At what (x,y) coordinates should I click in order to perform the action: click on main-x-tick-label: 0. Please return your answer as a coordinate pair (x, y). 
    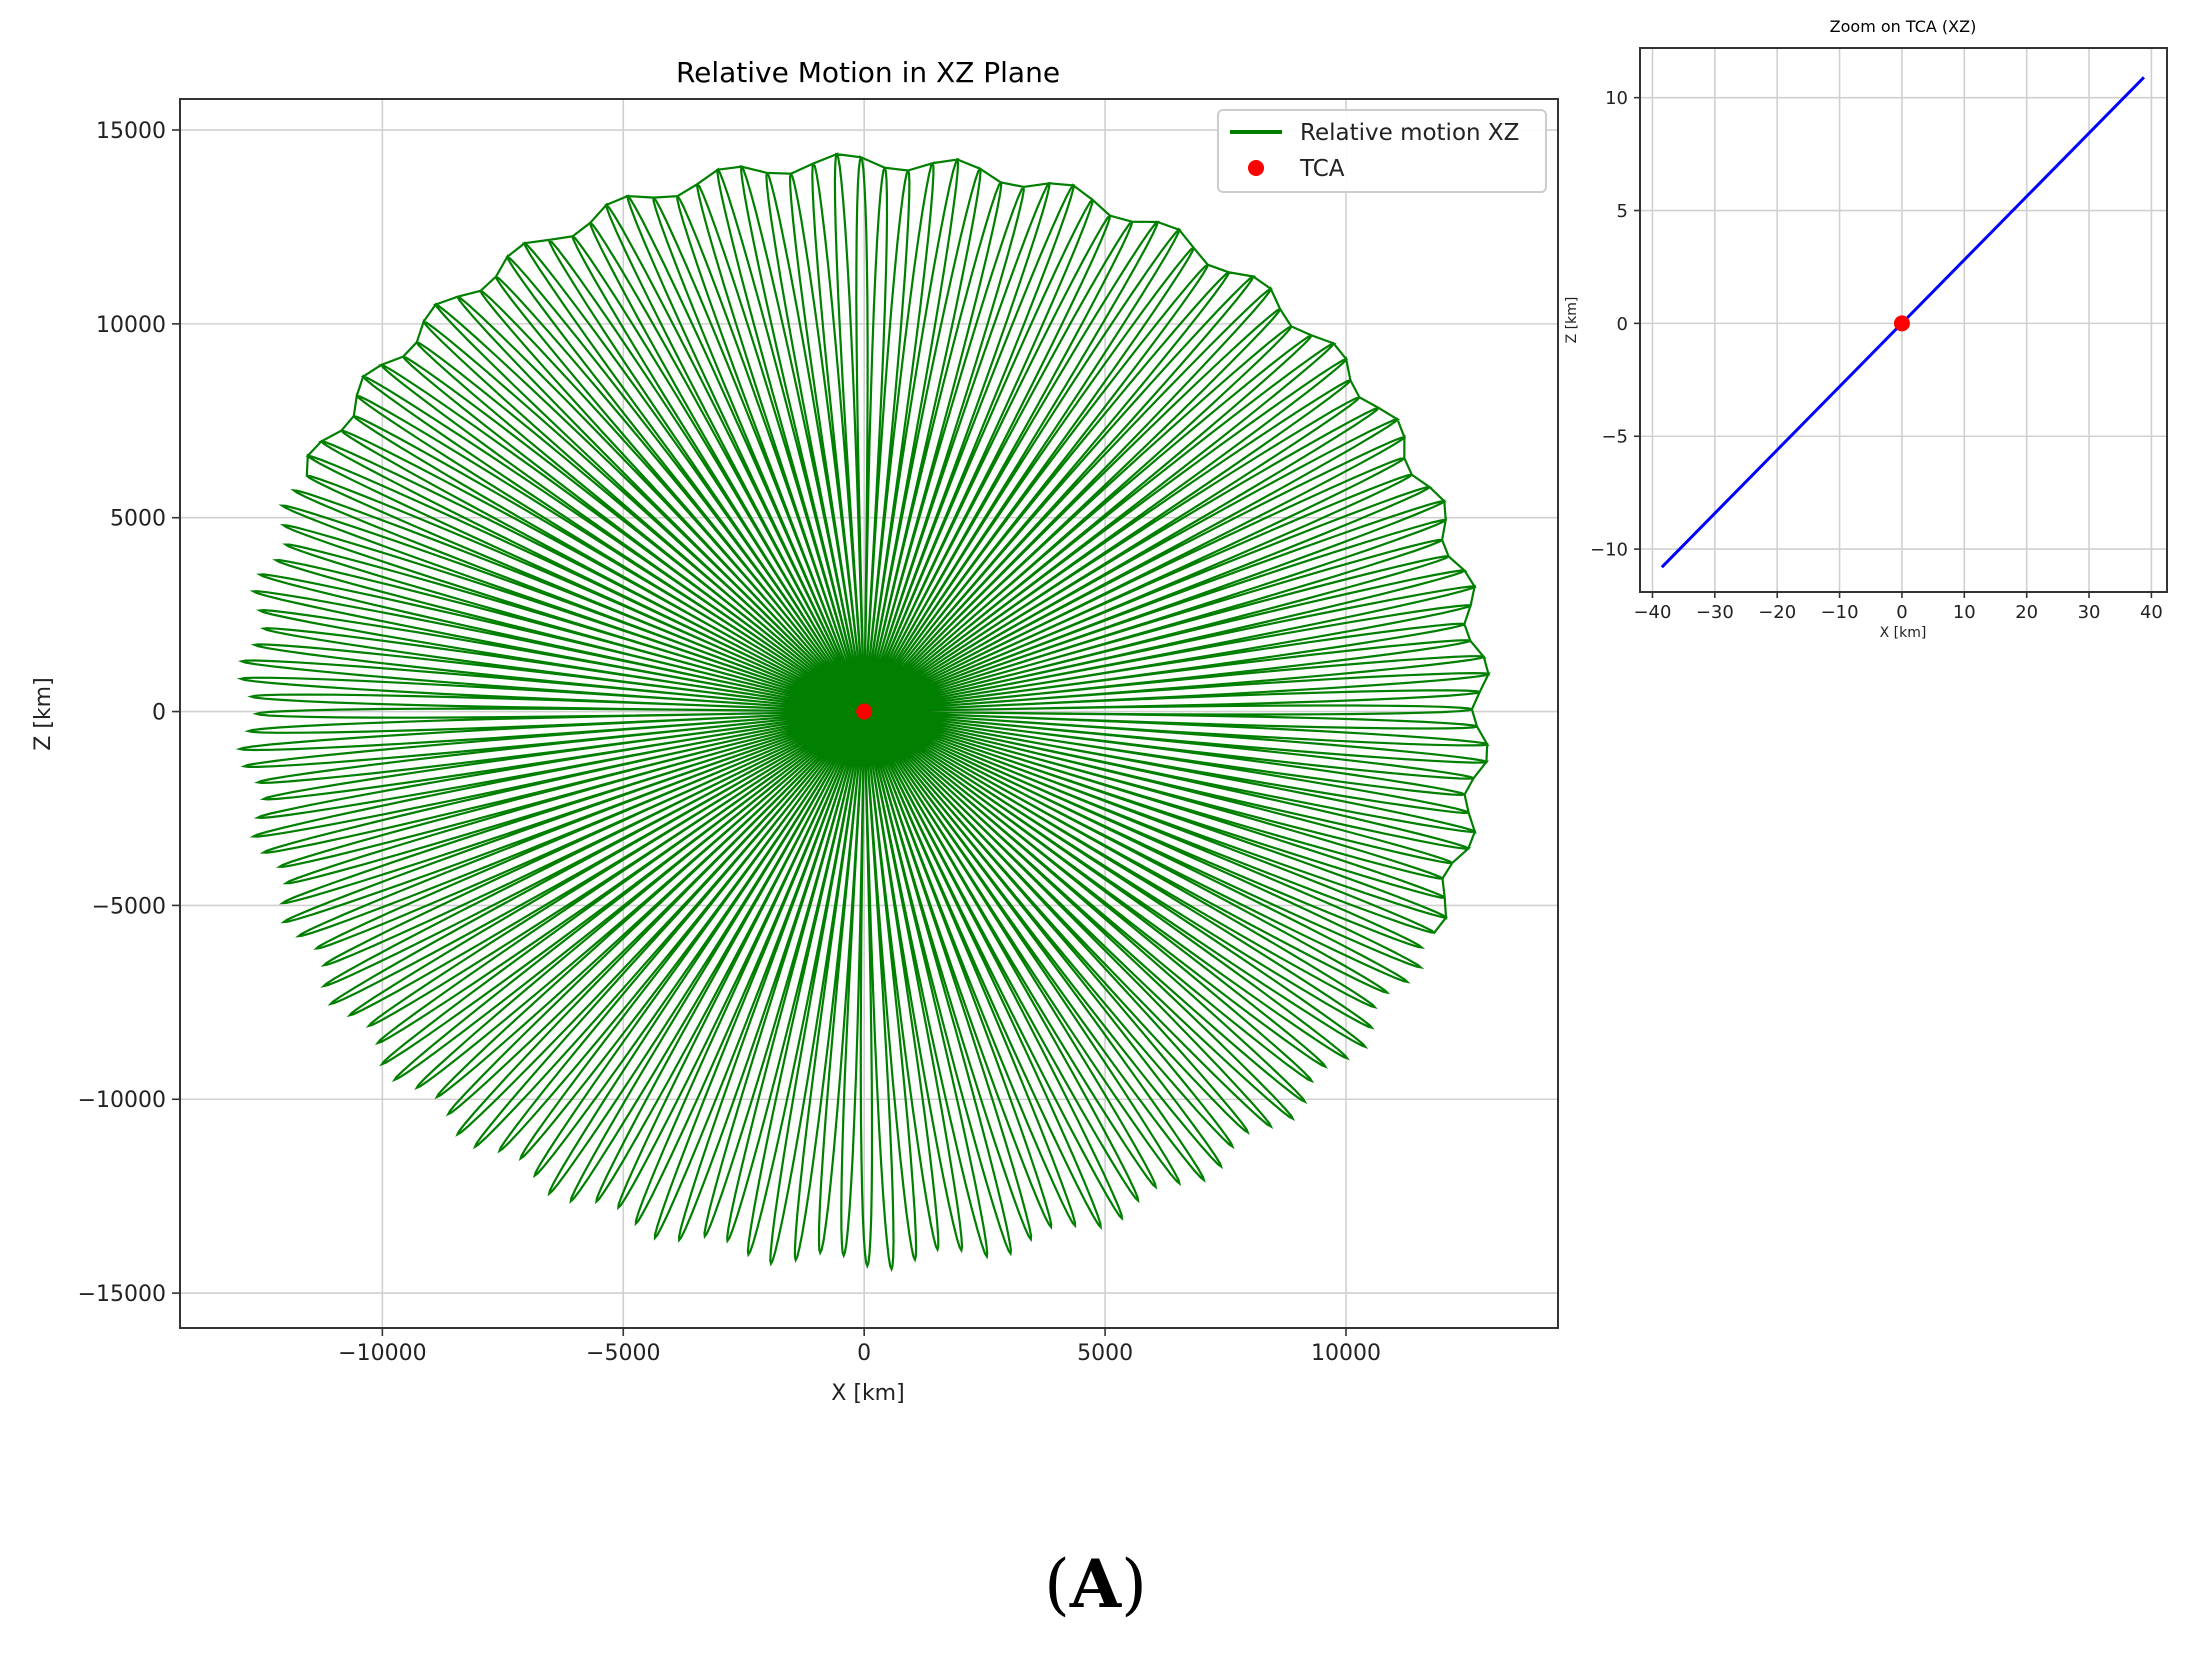
    Looking at the image, I should click on (864, 1353).